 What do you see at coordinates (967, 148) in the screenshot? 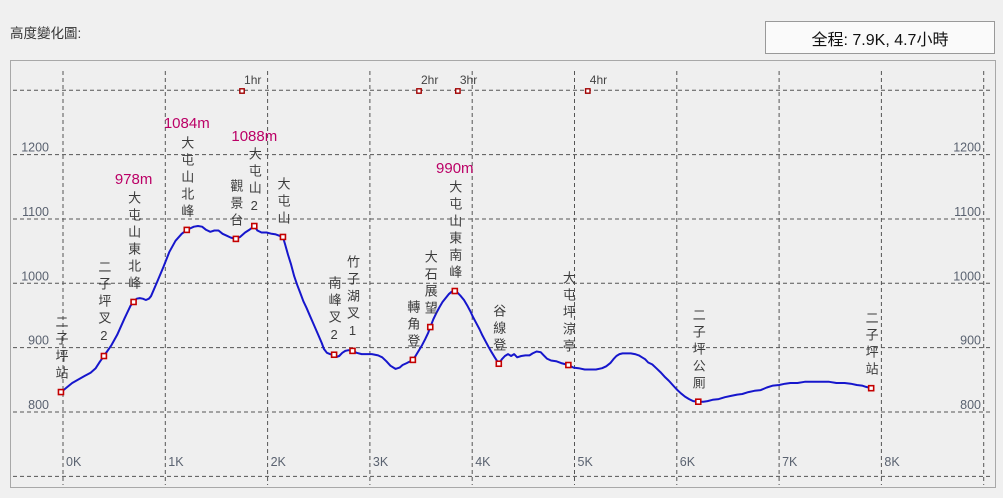
I see `y-tick-label-right: 1200` at bounding box center [967, 148].